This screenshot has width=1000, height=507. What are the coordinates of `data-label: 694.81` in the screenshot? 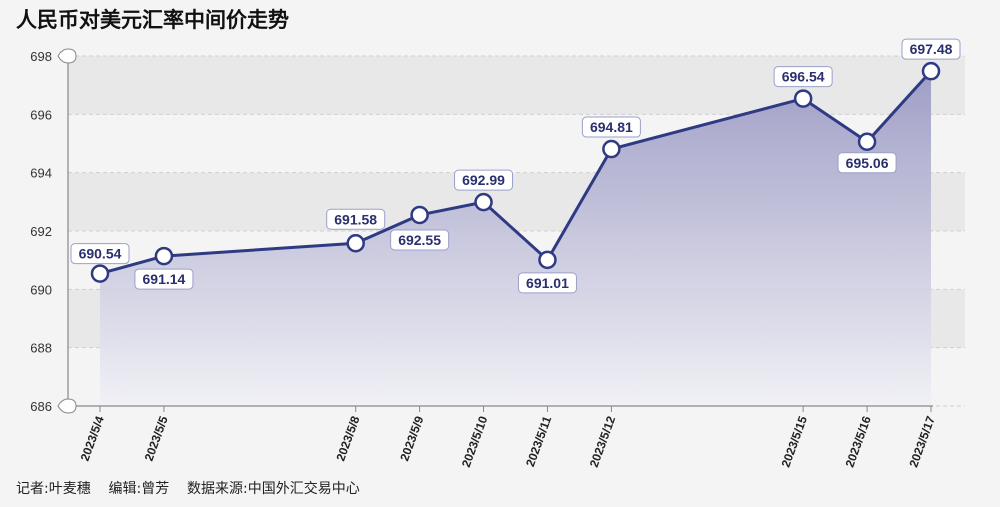 It's located at (611, 127).